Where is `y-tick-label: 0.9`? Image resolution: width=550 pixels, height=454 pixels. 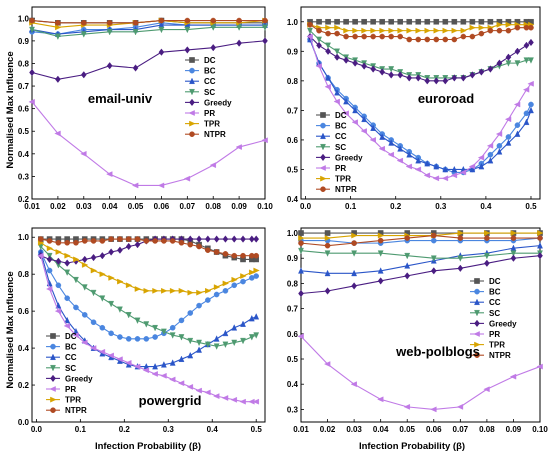 y-tick-label: 0.9 is located at coordinates (24, 41).